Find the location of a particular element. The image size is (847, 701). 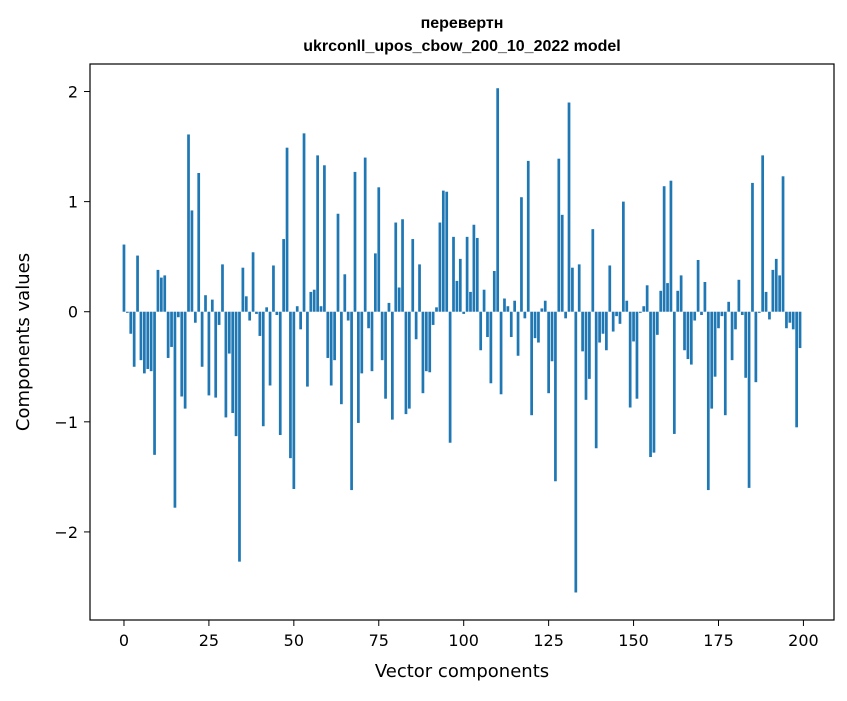

y-tick-label: 1 is located at coordinates (73, 202).